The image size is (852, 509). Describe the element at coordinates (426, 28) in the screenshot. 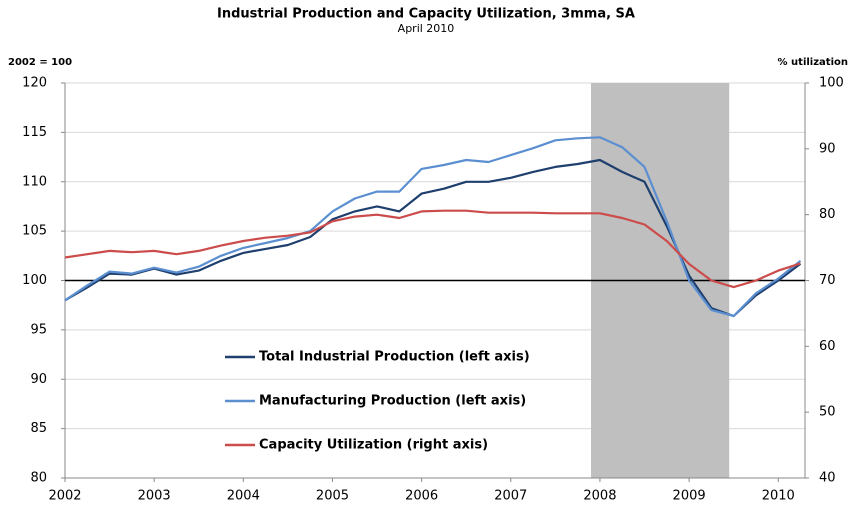

I see `chart-subtitle: April 2010` at that location.